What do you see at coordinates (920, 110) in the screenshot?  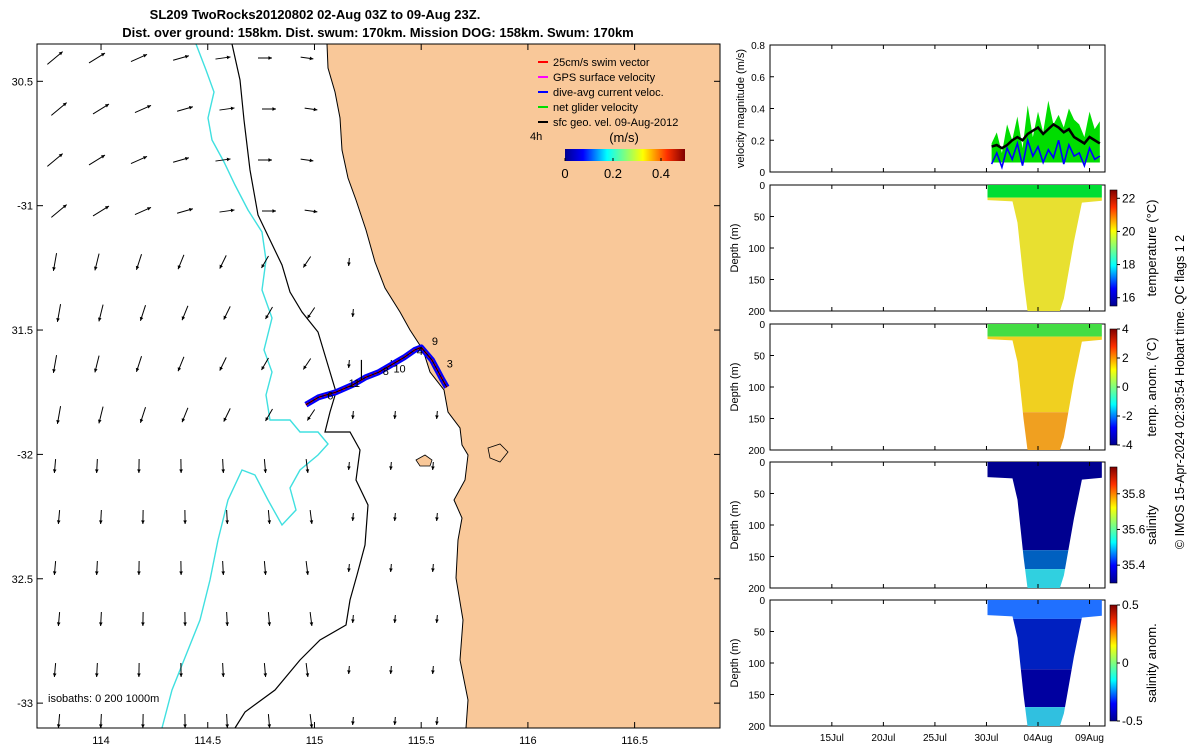 I see `velocity-magnitude-panel: 0 0.2 0.4 0.6 0.8 velocity magnitude (m/s)` at bounding box center [920, 110].